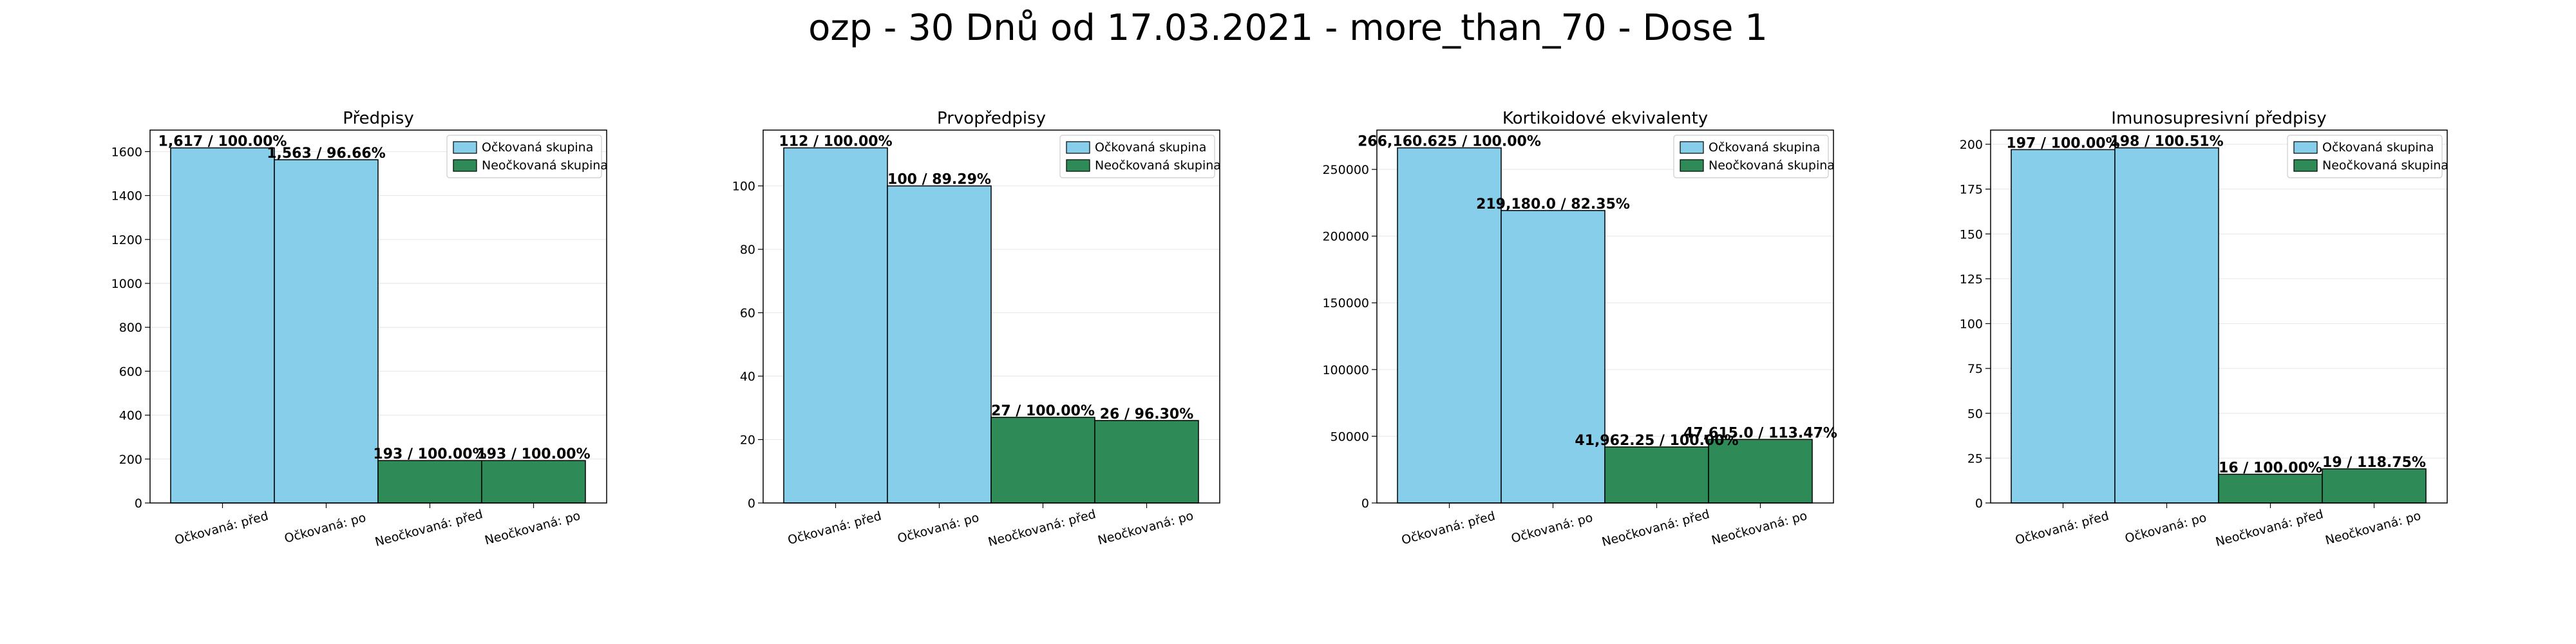  Describe the element at coordinates (1147, 414) in the screenshot. I see `data-label: 26 / 96.30%` at that location.